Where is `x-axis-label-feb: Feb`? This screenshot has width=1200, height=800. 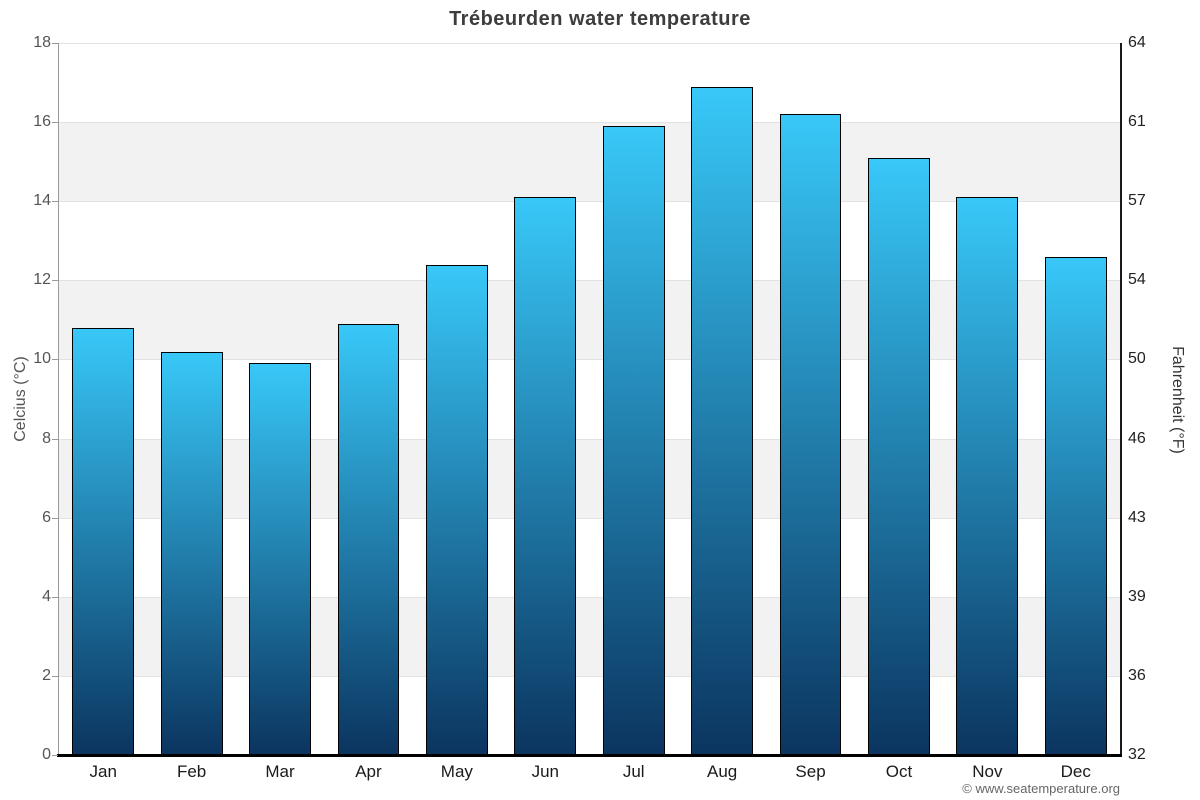 x-axis-label-feb: Feb is located at coordinates (191, 771).